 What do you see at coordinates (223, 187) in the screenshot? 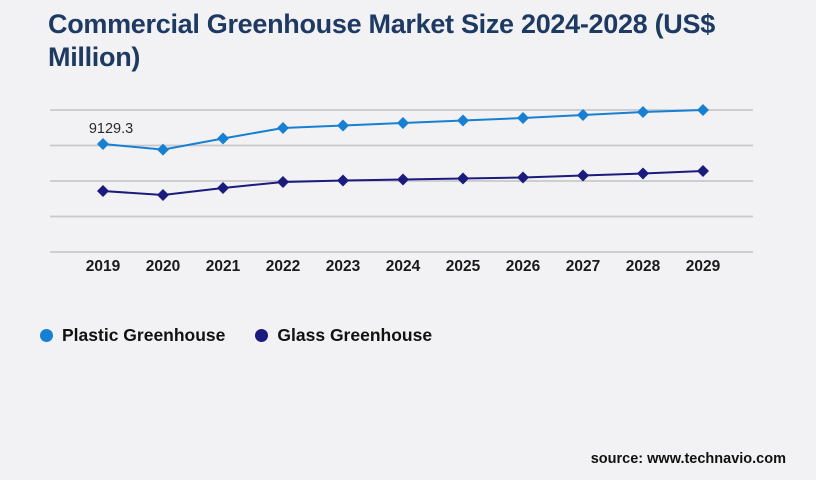
I see `marker-glass-greenhouse-2021` at bounding box center [223, 187].